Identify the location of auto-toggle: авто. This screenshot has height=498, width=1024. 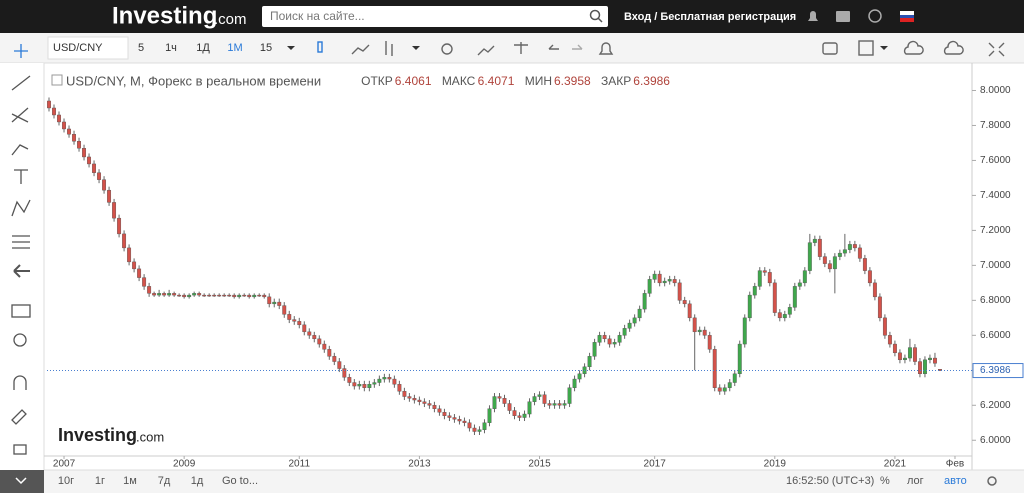
(955, 481).